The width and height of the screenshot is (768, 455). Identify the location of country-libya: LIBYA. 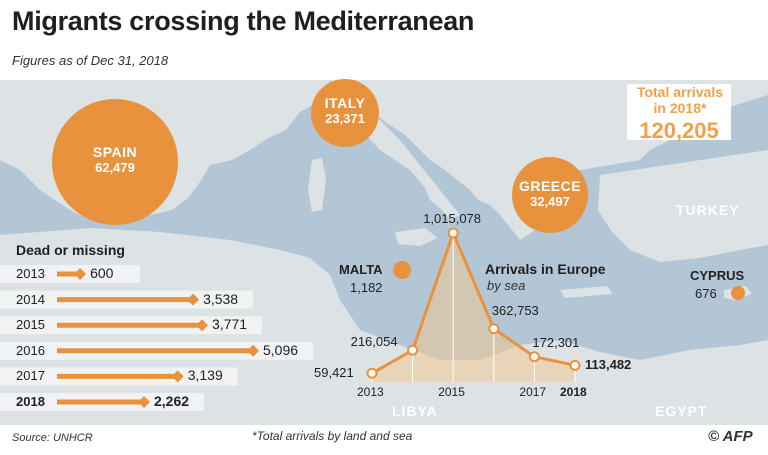
(415, 411).